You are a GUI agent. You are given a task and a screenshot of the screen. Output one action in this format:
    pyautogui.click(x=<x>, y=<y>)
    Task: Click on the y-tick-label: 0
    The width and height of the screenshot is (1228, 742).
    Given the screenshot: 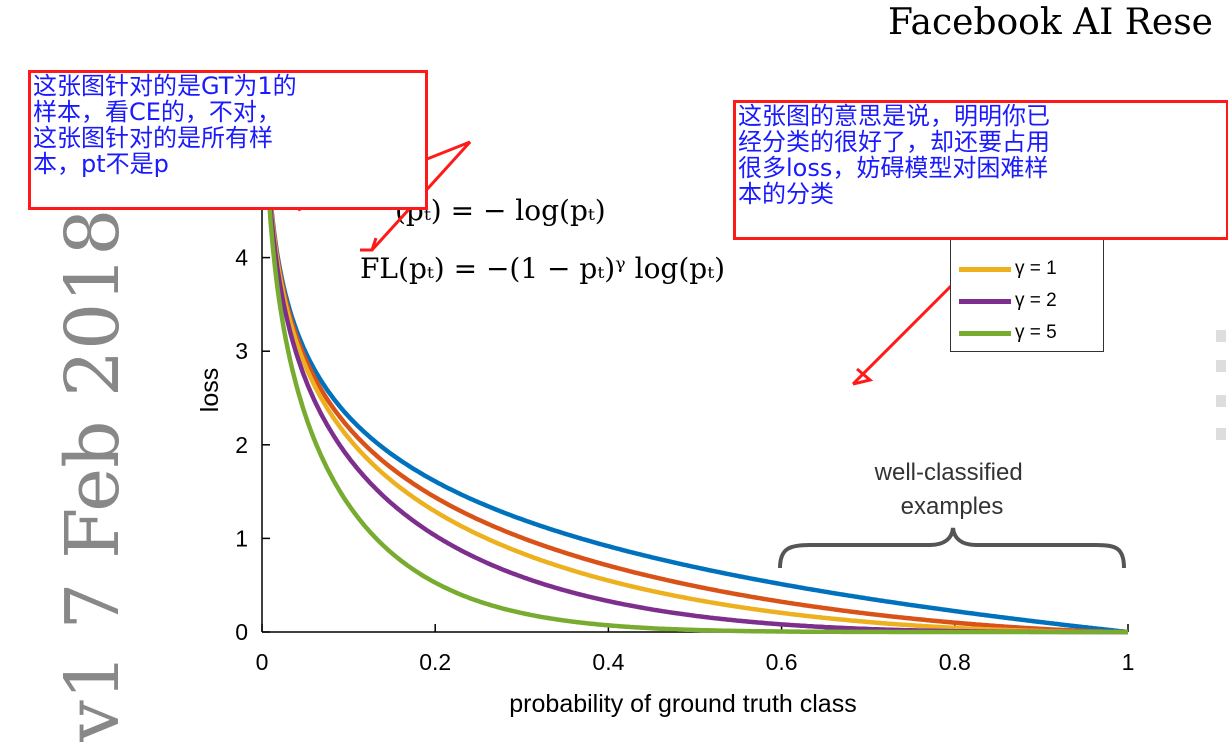 What is the action you would take?
    pyautogui.click(x=241, y=632)
    